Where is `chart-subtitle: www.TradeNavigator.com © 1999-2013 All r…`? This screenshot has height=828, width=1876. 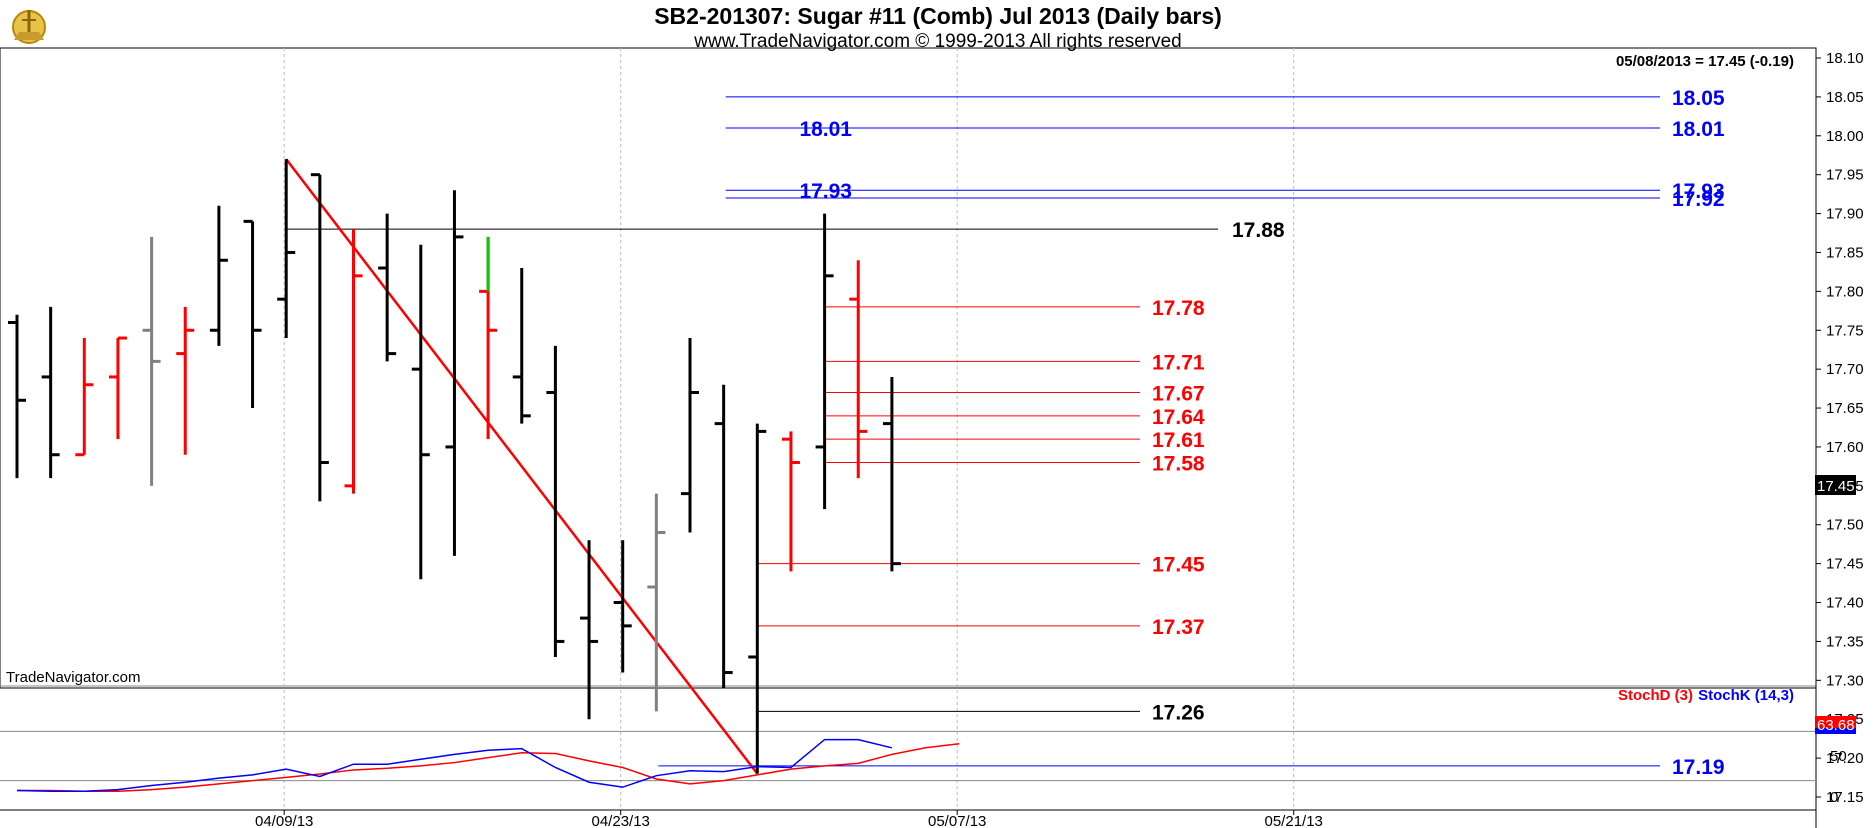
chart-subtitle: www.TradeNavigator.com © 1999-2013 All r… is located at coordinates (938, 41).